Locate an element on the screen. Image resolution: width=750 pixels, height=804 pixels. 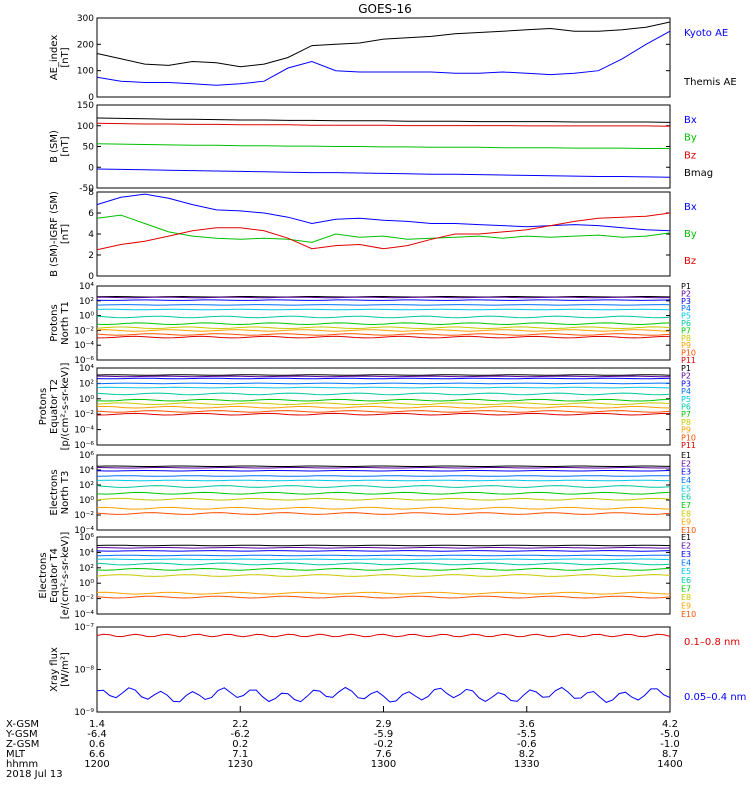
y-axis-title-bigrf: B (SM)-IGRF (SM) is located at coordinates (54, 234).